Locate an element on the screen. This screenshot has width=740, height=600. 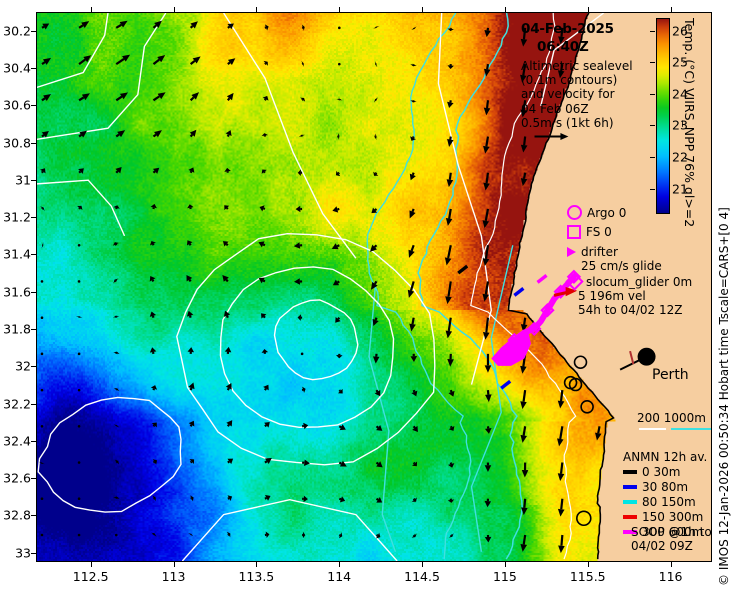
colorbar-tick-label: 22 is located at coordinates (680, 157).